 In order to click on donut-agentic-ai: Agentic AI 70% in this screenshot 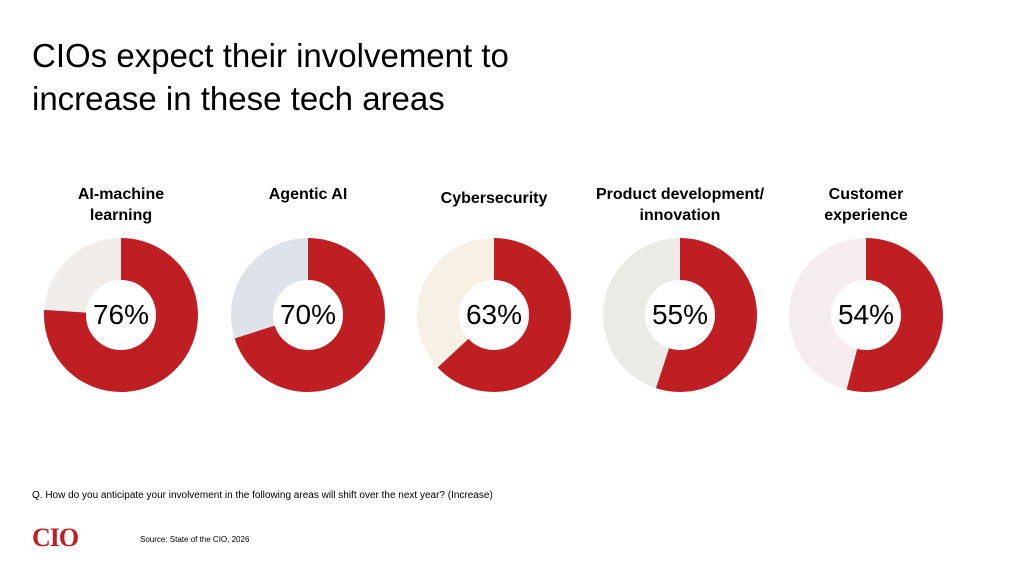, I will do `click(308, 290)`.